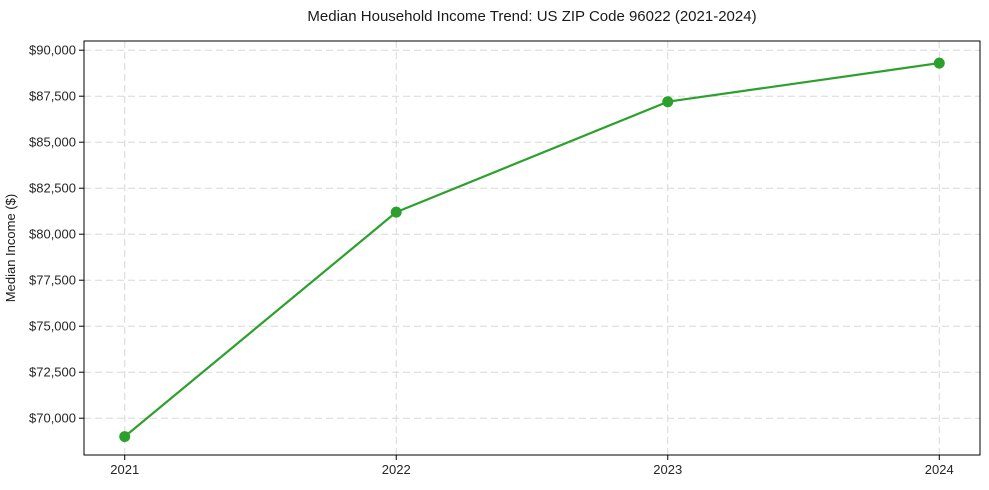 The height and width of the screenshot is (490, 989). I want to click on y-tick-label: $82,500, so click(52, 188).